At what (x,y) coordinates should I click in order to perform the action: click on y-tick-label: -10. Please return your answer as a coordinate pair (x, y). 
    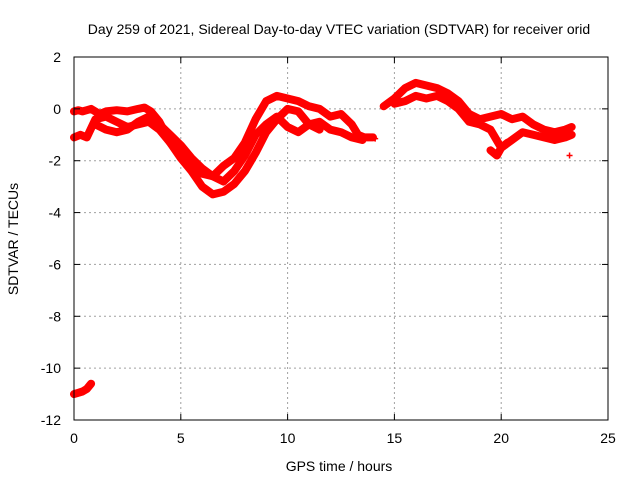
    Looking at the image, I should click on (51, 368).